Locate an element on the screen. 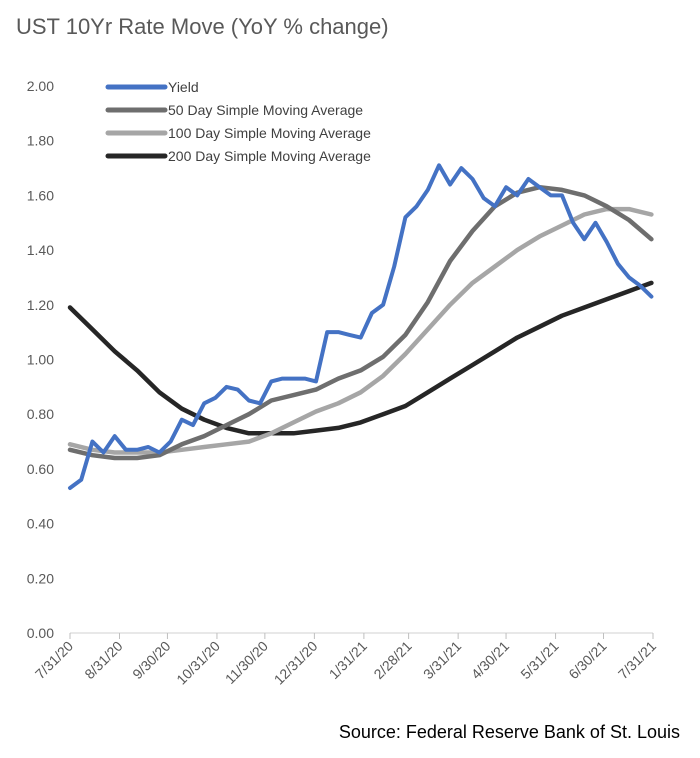  x-tick-label: 6/30/21 is located at coordinates (587, 660).